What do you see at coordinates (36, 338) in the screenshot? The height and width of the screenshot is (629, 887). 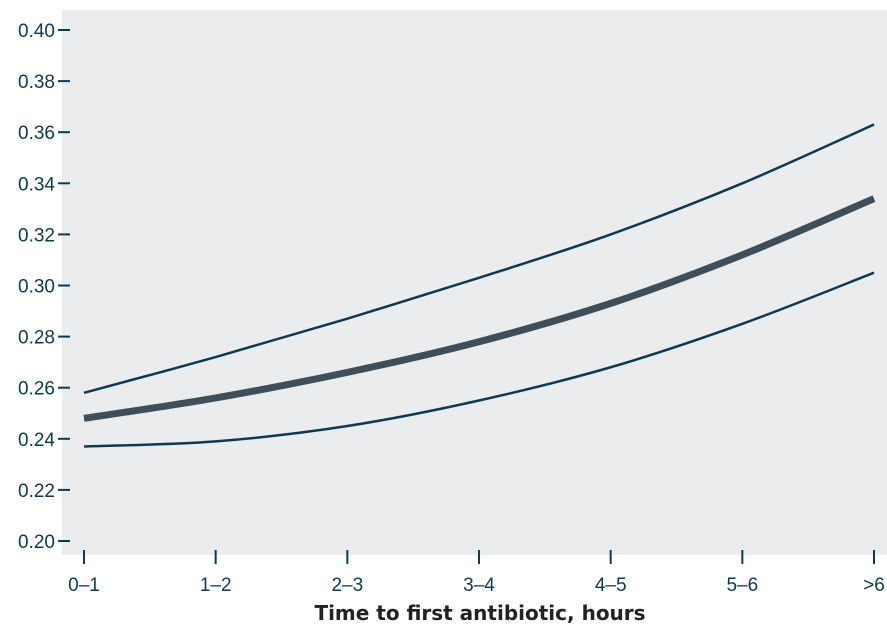 I see `y-tick-label: 0.28` at bounding box center [36, 338].